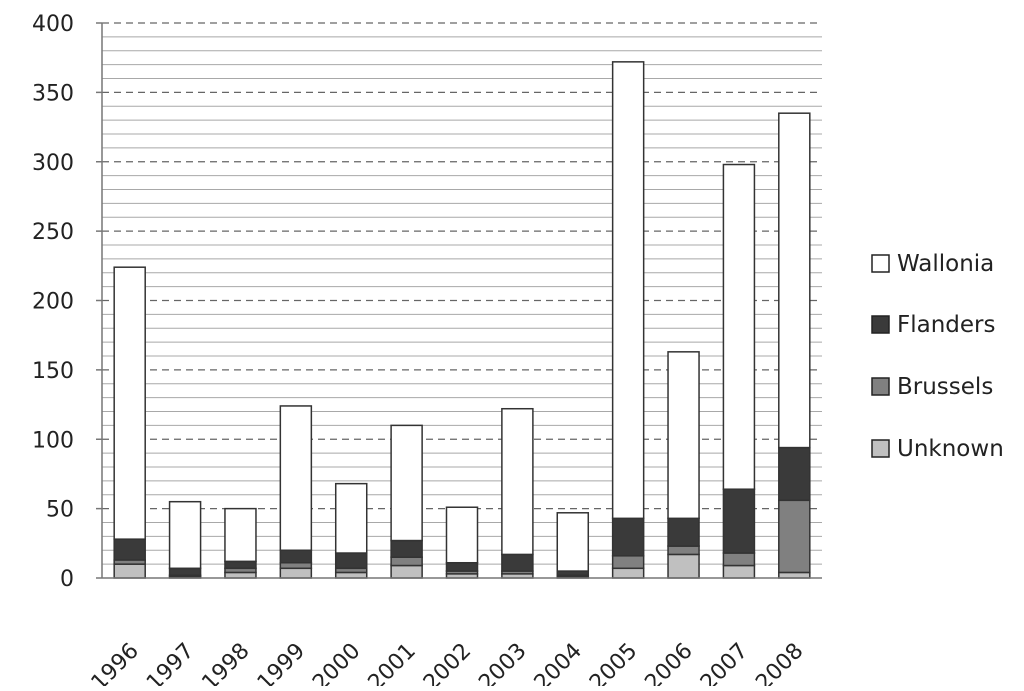 Image resolution: width=1024 pixels, height=691 pixels. What do you see at coordinates (683, 532) in the screenshot?
I see `bar-flanders-2006` at bounding box center [683, 532].